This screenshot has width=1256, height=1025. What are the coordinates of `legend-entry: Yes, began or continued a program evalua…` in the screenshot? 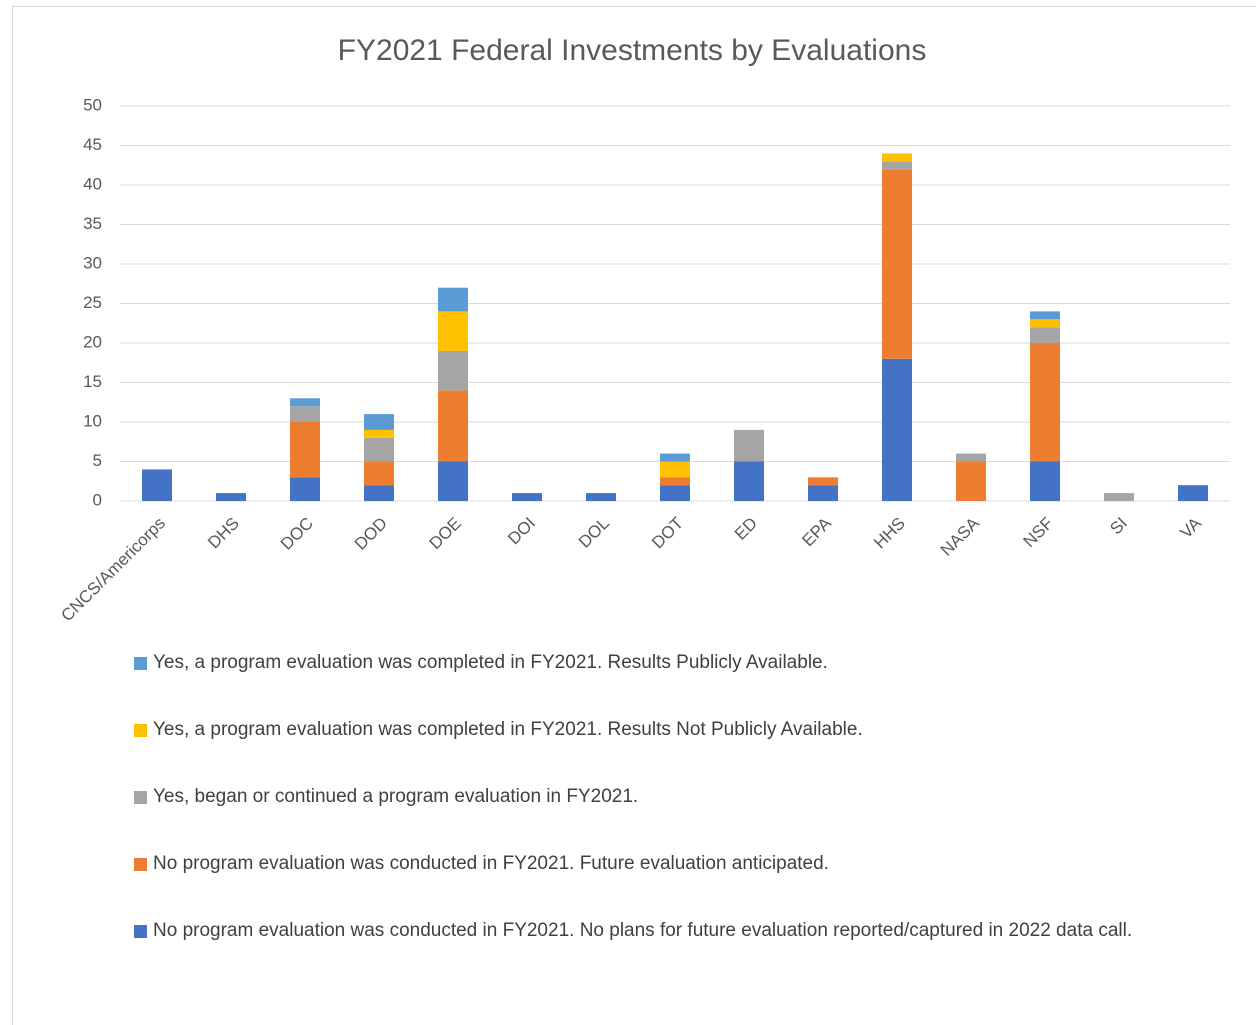 It's located at (649, 815).